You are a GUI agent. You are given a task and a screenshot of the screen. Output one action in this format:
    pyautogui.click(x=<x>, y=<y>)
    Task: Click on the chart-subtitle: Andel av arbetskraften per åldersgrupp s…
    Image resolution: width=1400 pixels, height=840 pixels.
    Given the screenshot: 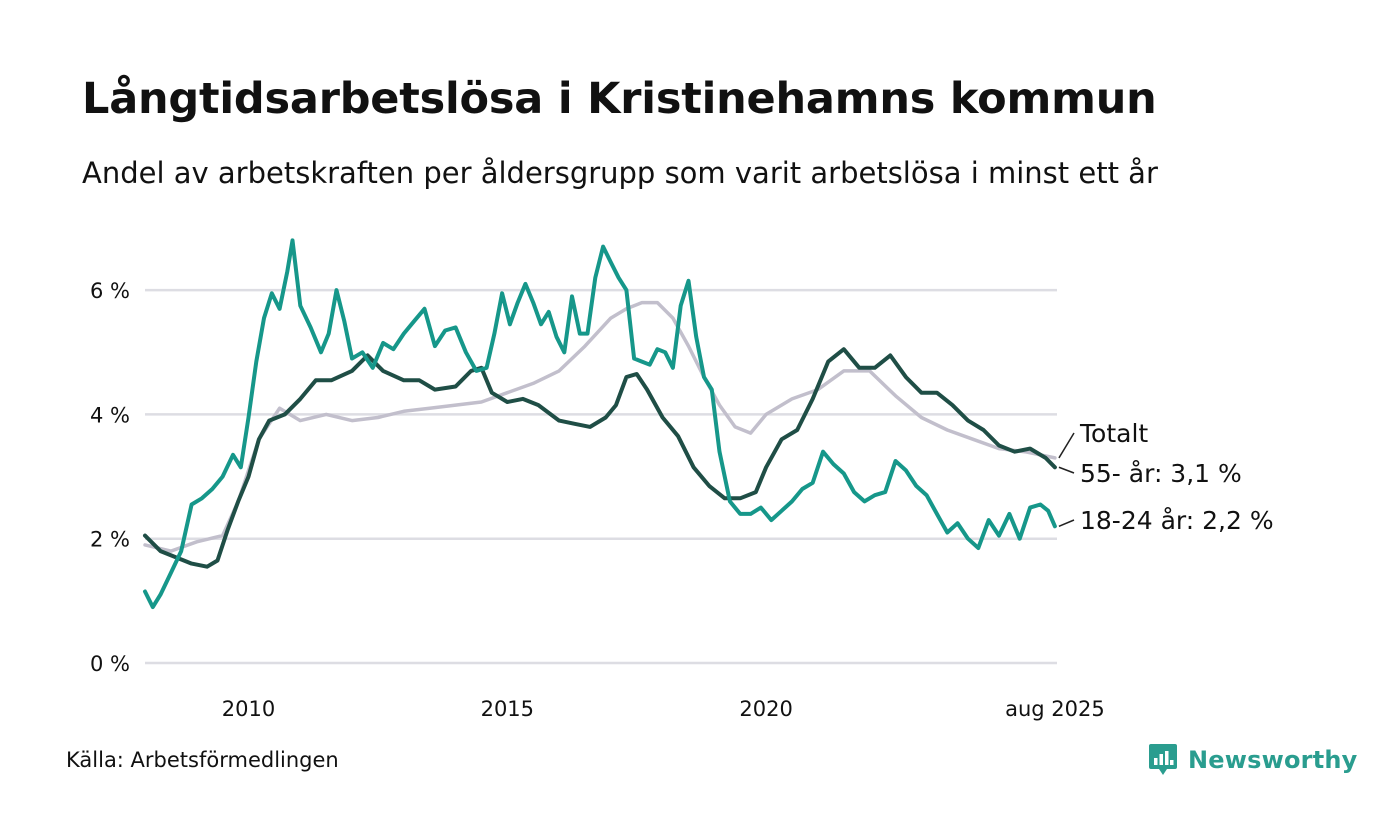 What is the action you would take?
    pyautogui.click(x=620, y=173)
    